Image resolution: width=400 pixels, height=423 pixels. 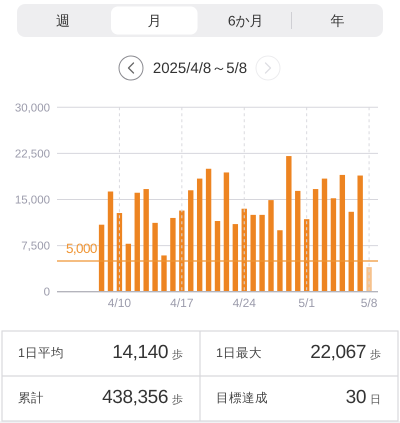 I want to click on y-tick-label: 15,000, so click(x=32, y=200).